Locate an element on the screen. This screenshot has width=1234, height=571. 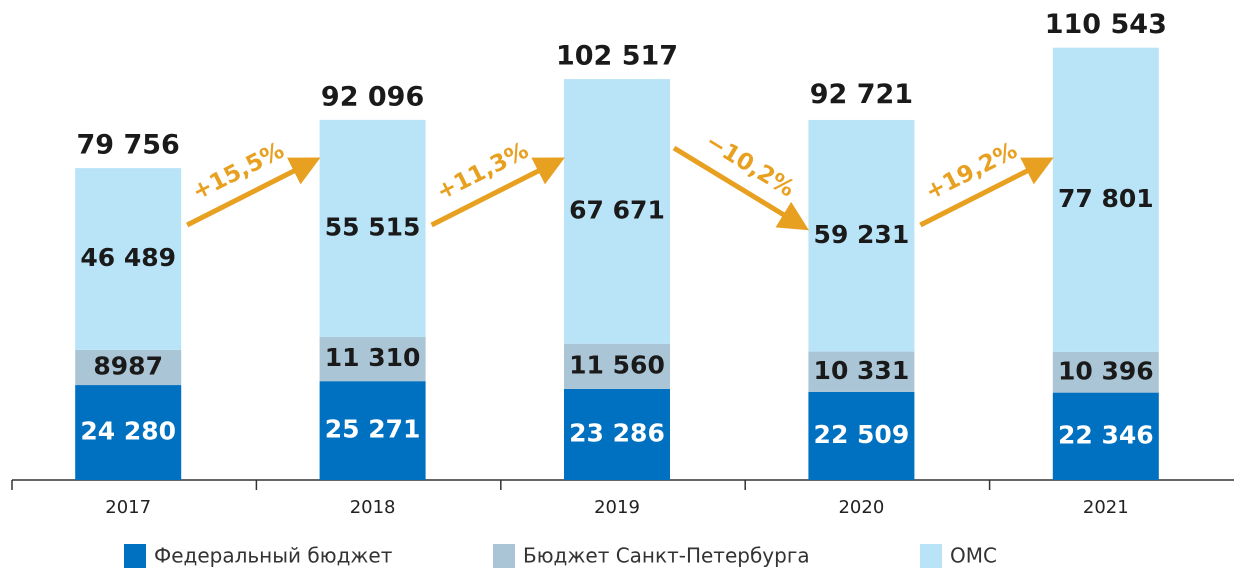
value-label: 8987 is located at coordinates (128, 365).